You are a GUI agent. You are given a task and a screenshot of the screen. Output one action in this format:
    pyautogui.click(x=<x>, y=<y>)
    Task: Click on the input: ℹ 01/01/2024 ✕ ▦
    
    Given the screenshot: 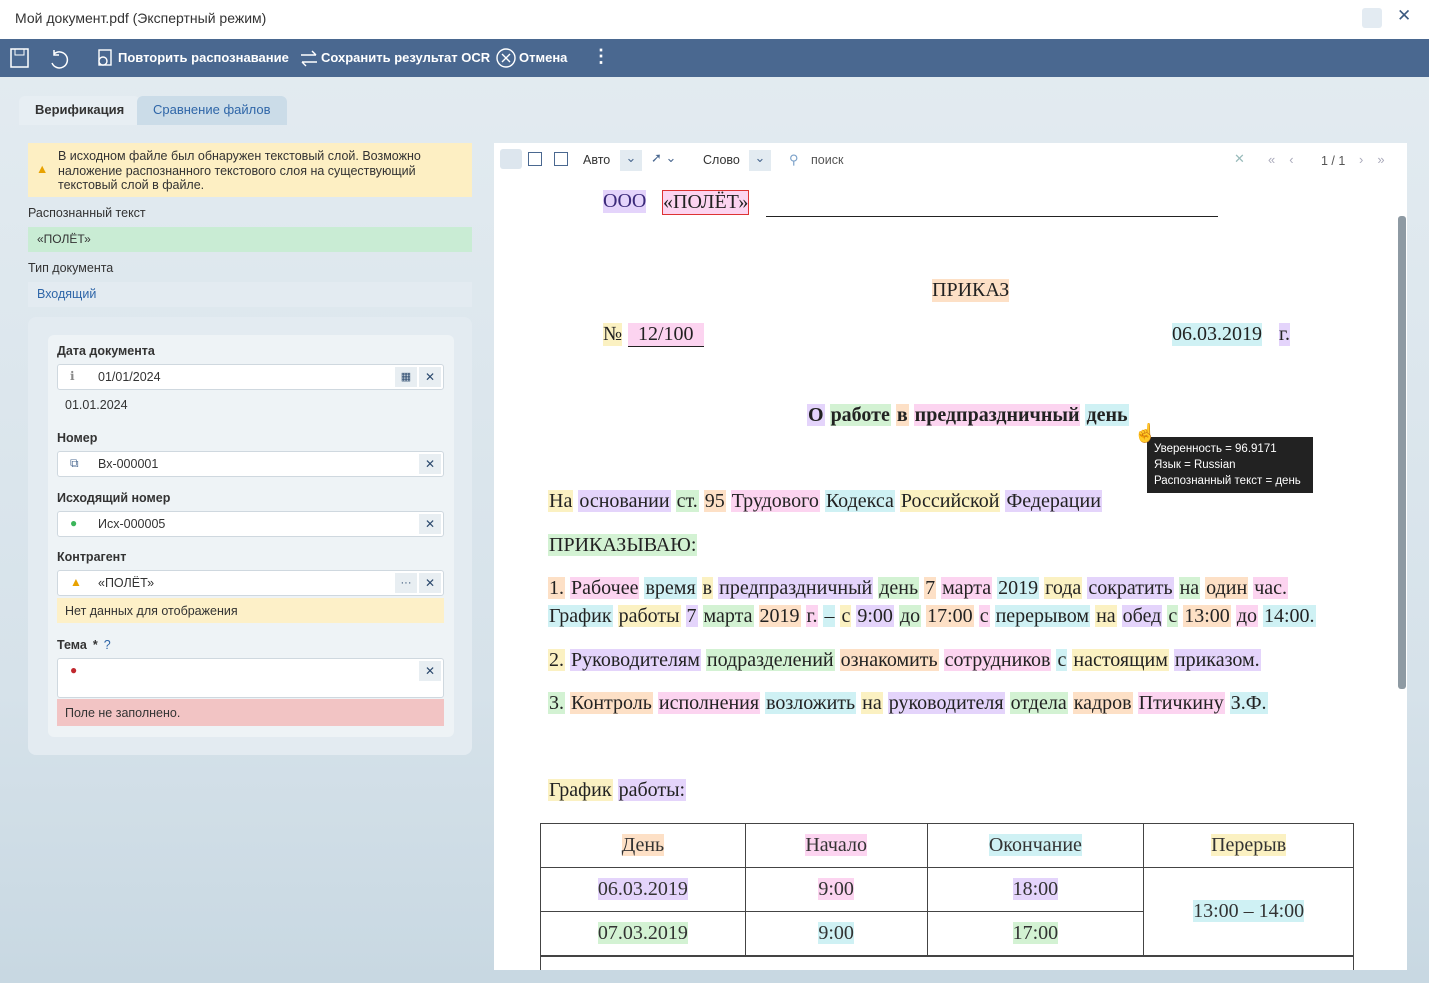 What is the action you would take?
    pyautogui.click(x=250, y=377)
    